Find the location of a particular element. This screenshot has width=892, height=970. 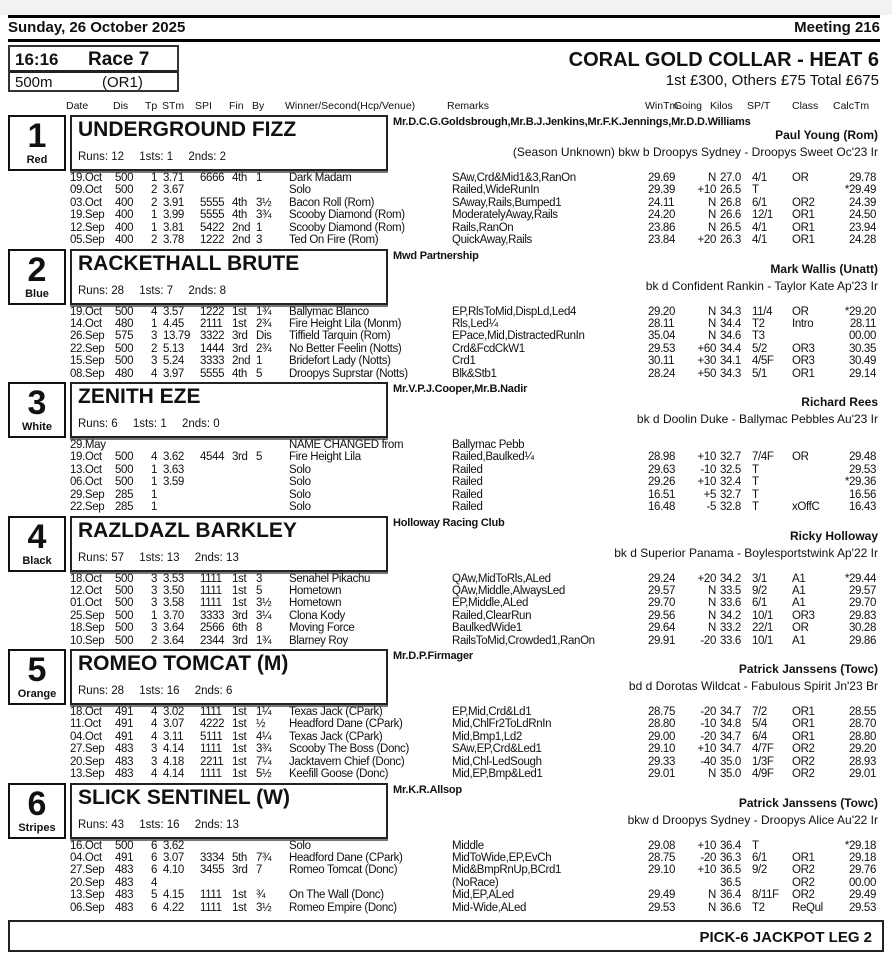

form-cell-wintm: 29.39 is located at coordinates (662, 190).